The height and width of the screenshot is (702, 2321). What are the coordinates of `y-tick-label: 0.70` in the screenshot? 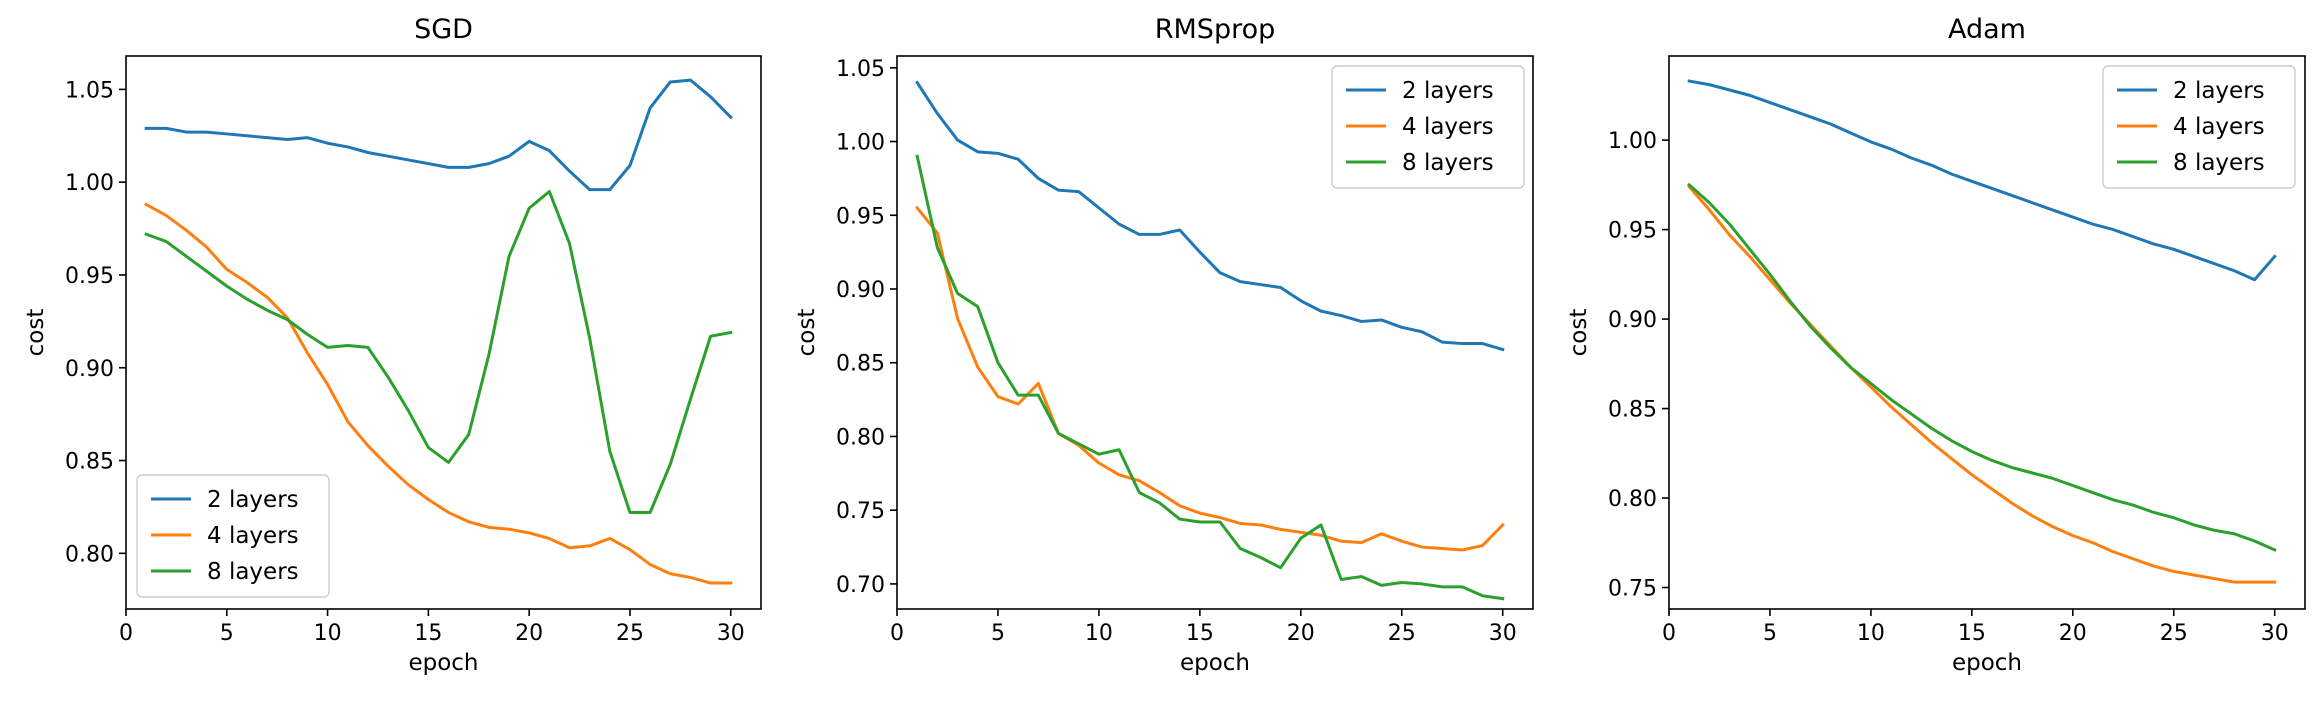 It's located at (860, 585).